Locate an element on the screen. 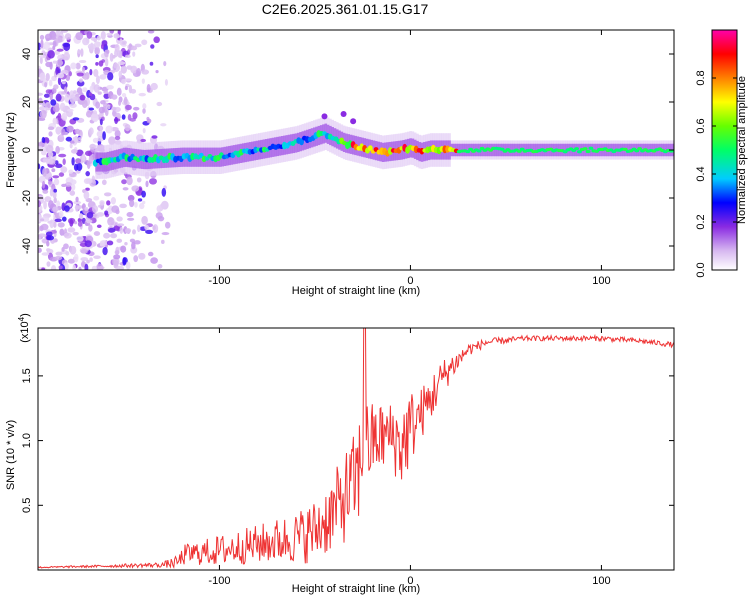 Image resolution: width=750 pixels, height=600 pixels. colorbar-gradient is located at coordinates (724, 150).